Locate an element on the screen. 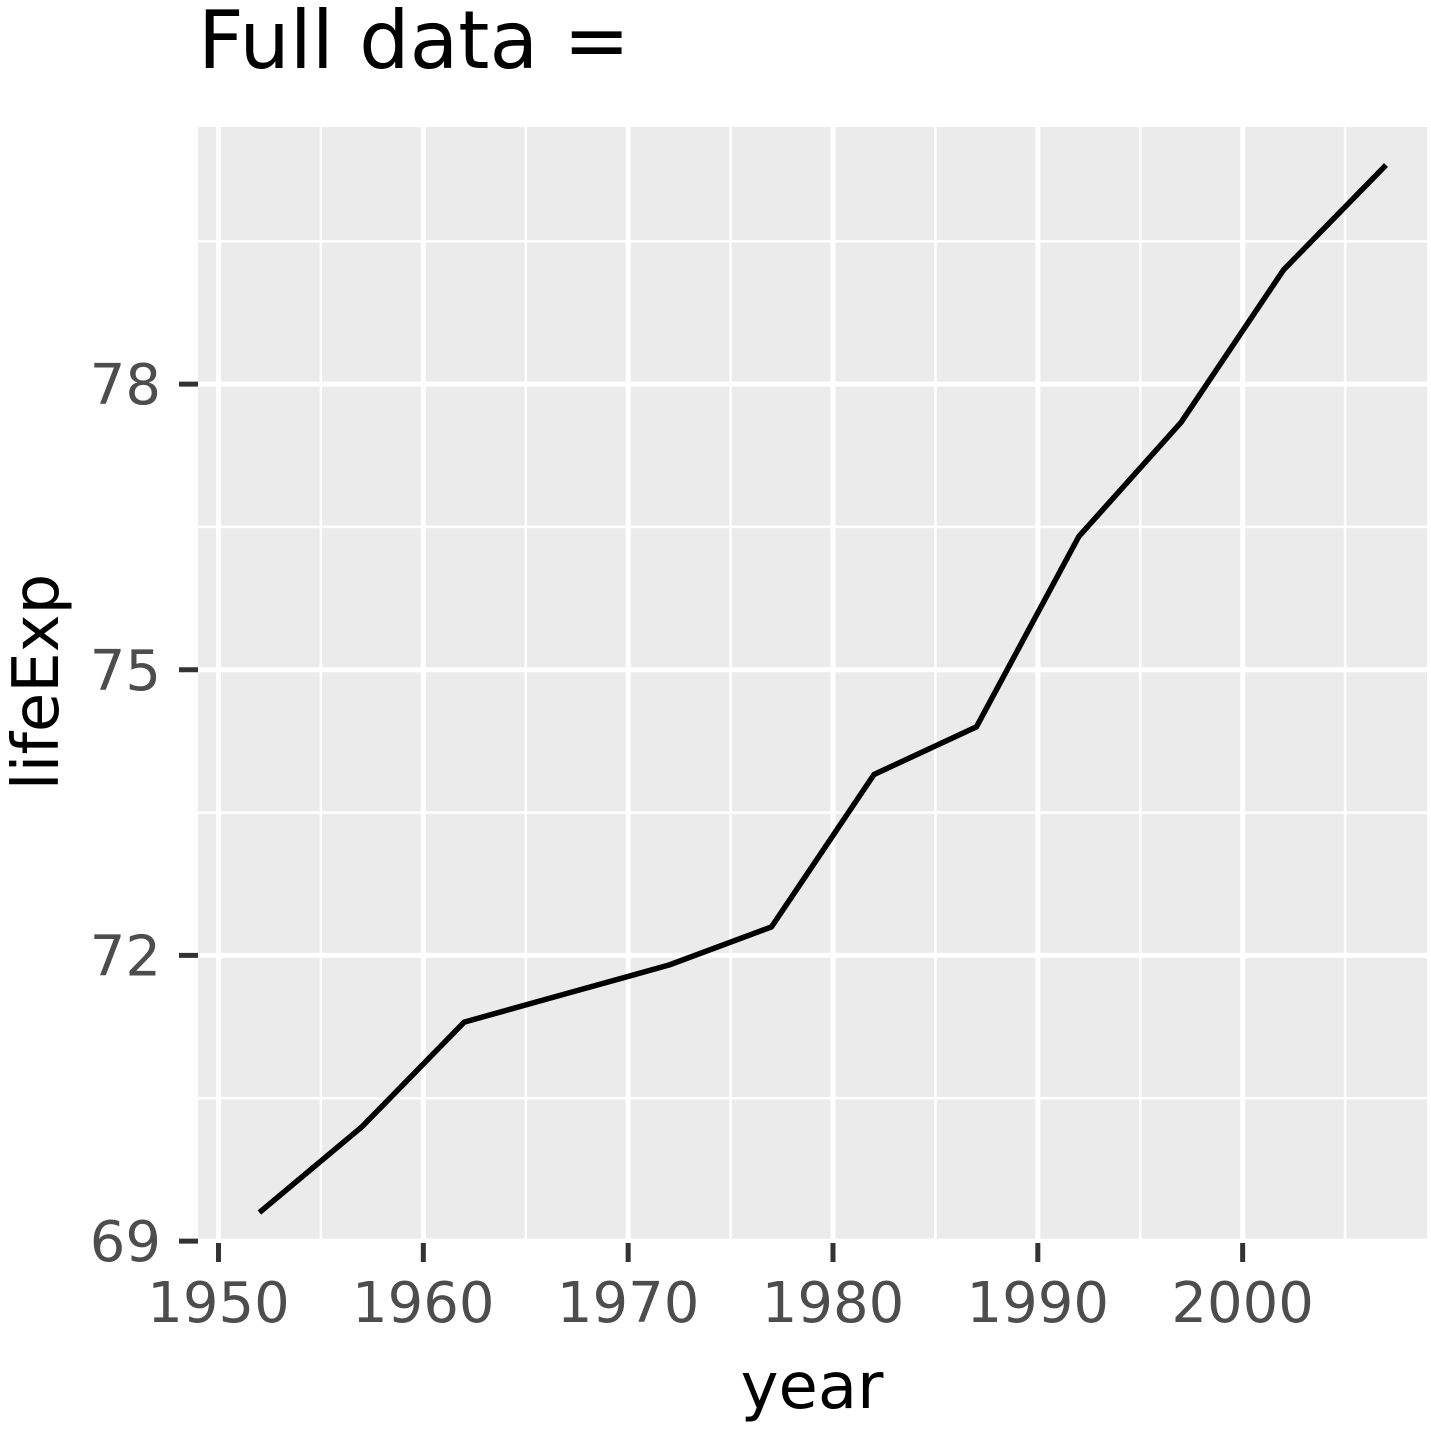  x-tick-label: 2000 is located at coordinates (1242, 1303).